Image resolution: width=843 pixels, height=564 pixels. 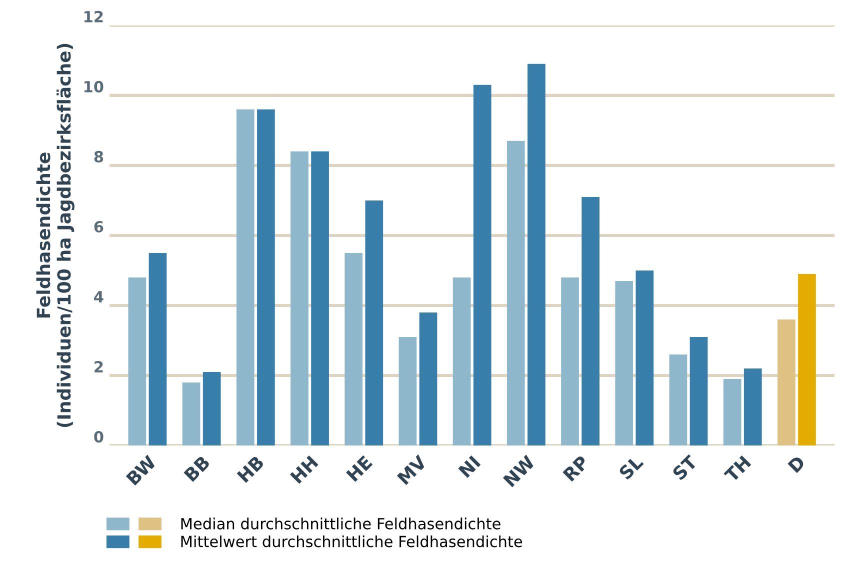 What do you see at coordinates (93, 16) in the screenshot?
I see `y-tick-label: 12` at bounding box center [93, 16].